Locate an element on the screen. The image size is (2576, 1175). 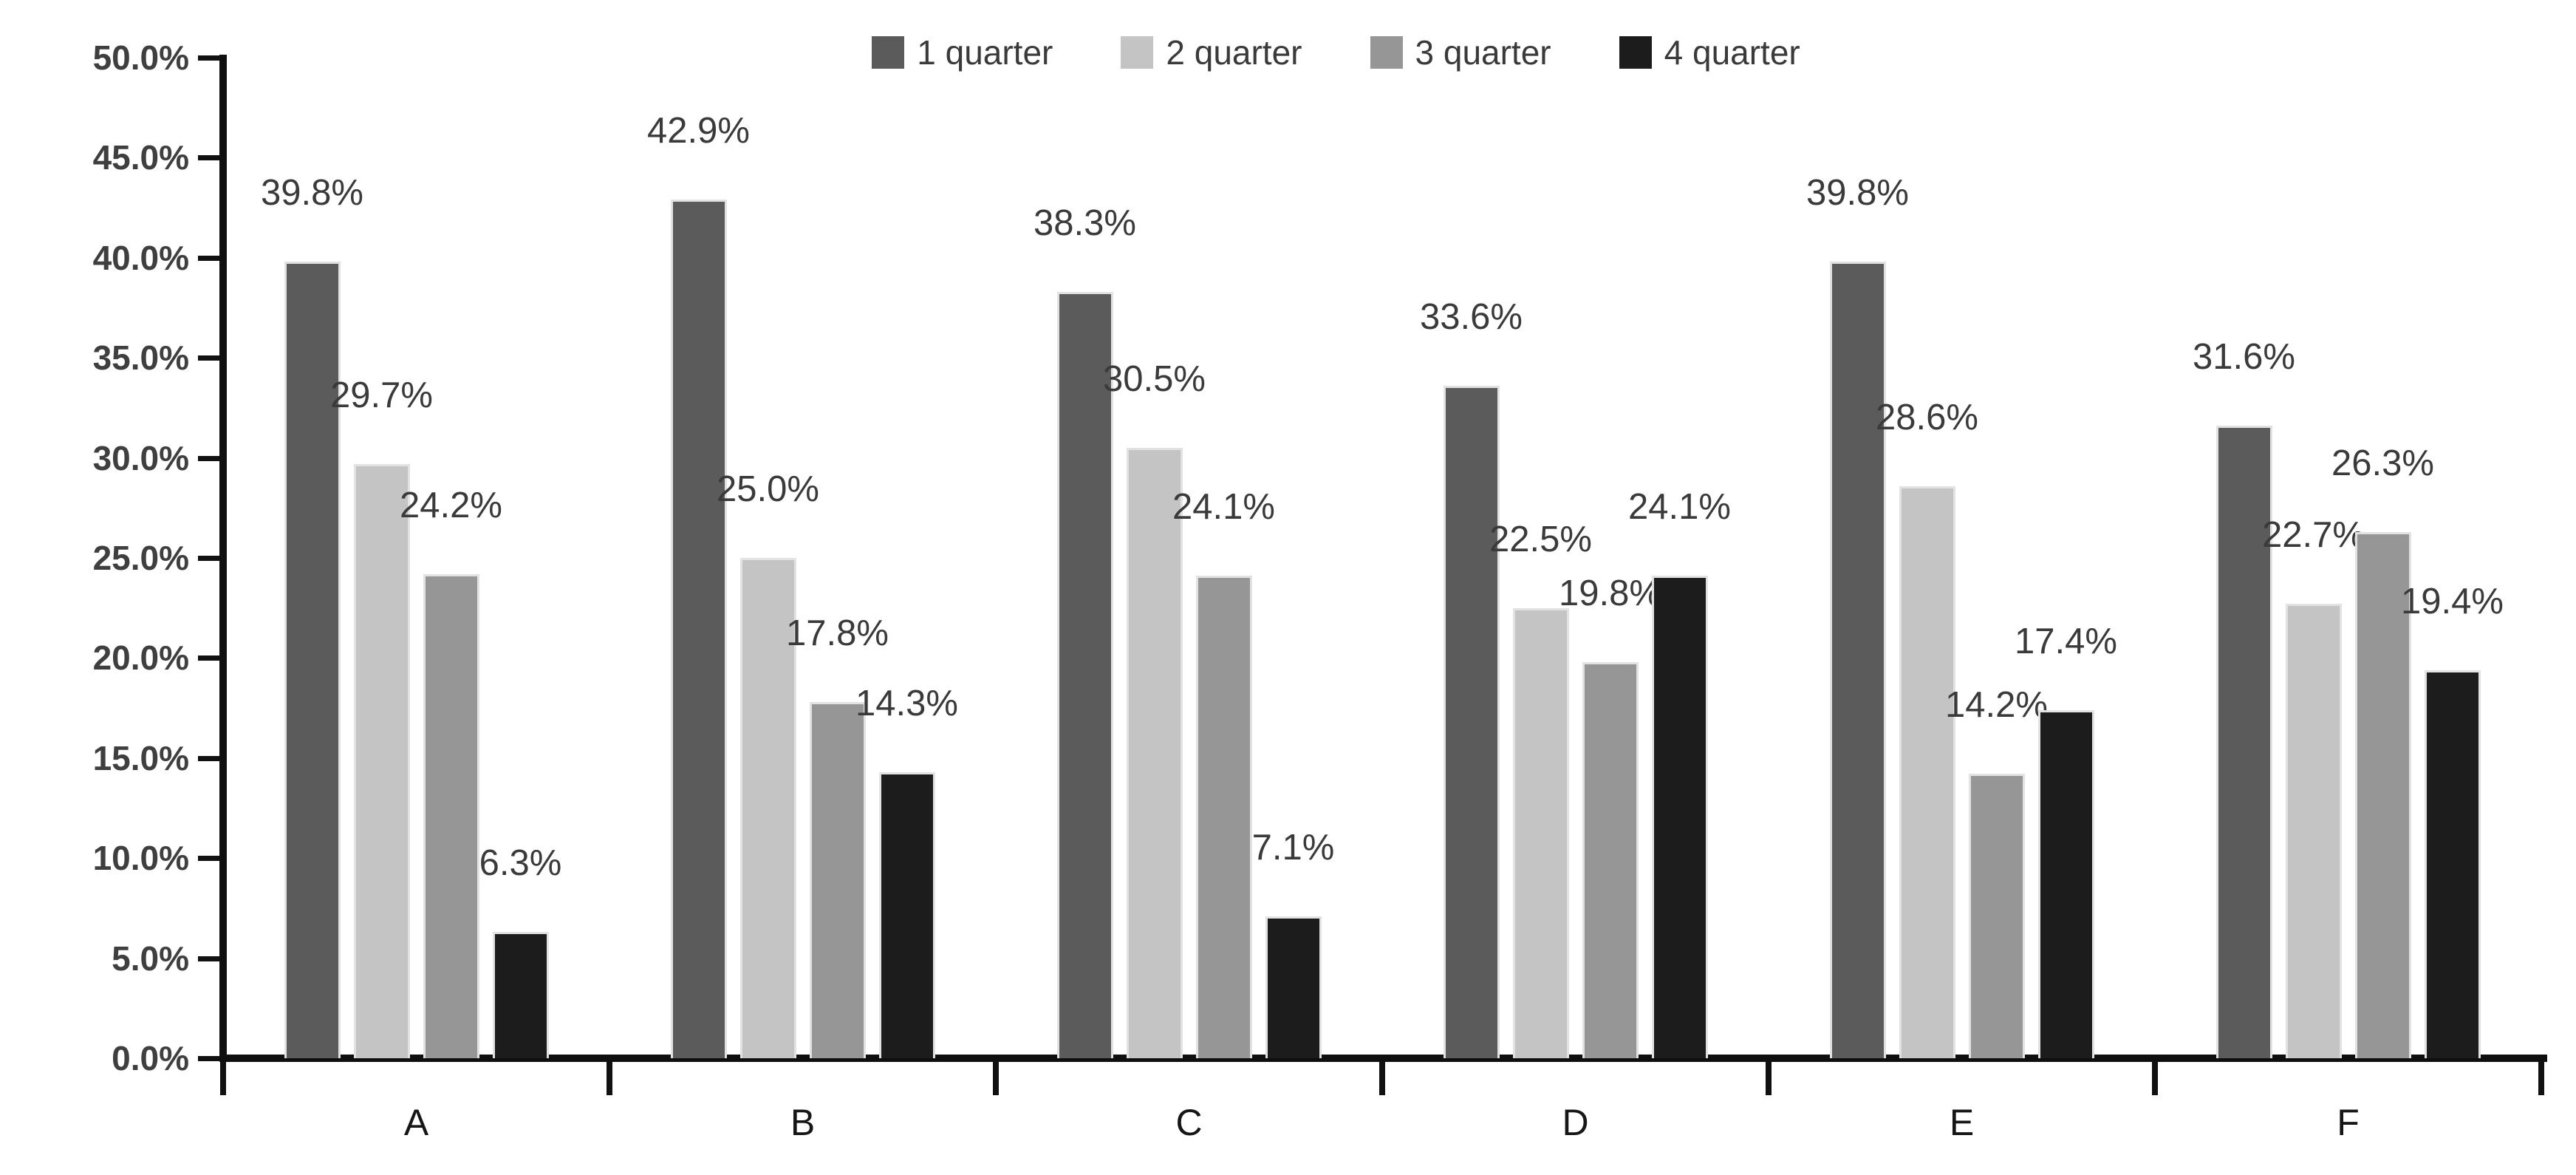
x-axis-category-label: A is located at coordinates (416, 1122).